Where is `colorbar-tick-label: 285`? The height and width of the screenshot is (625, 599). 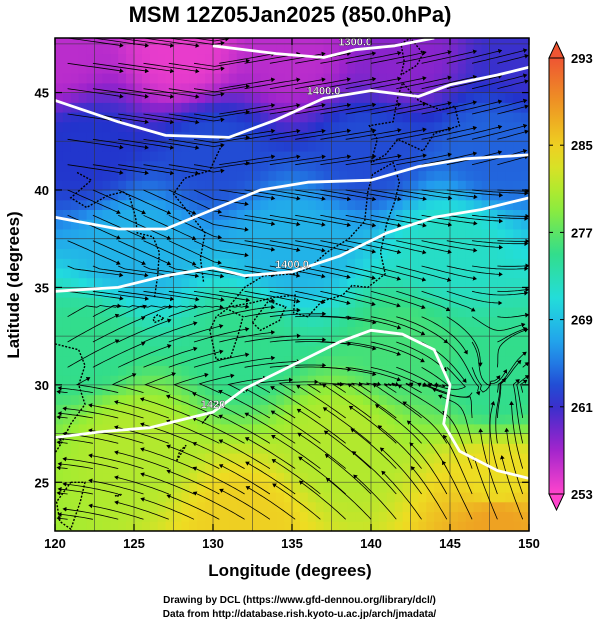 colorbar-tick-label: 285 is located at coordinates (582, 145).